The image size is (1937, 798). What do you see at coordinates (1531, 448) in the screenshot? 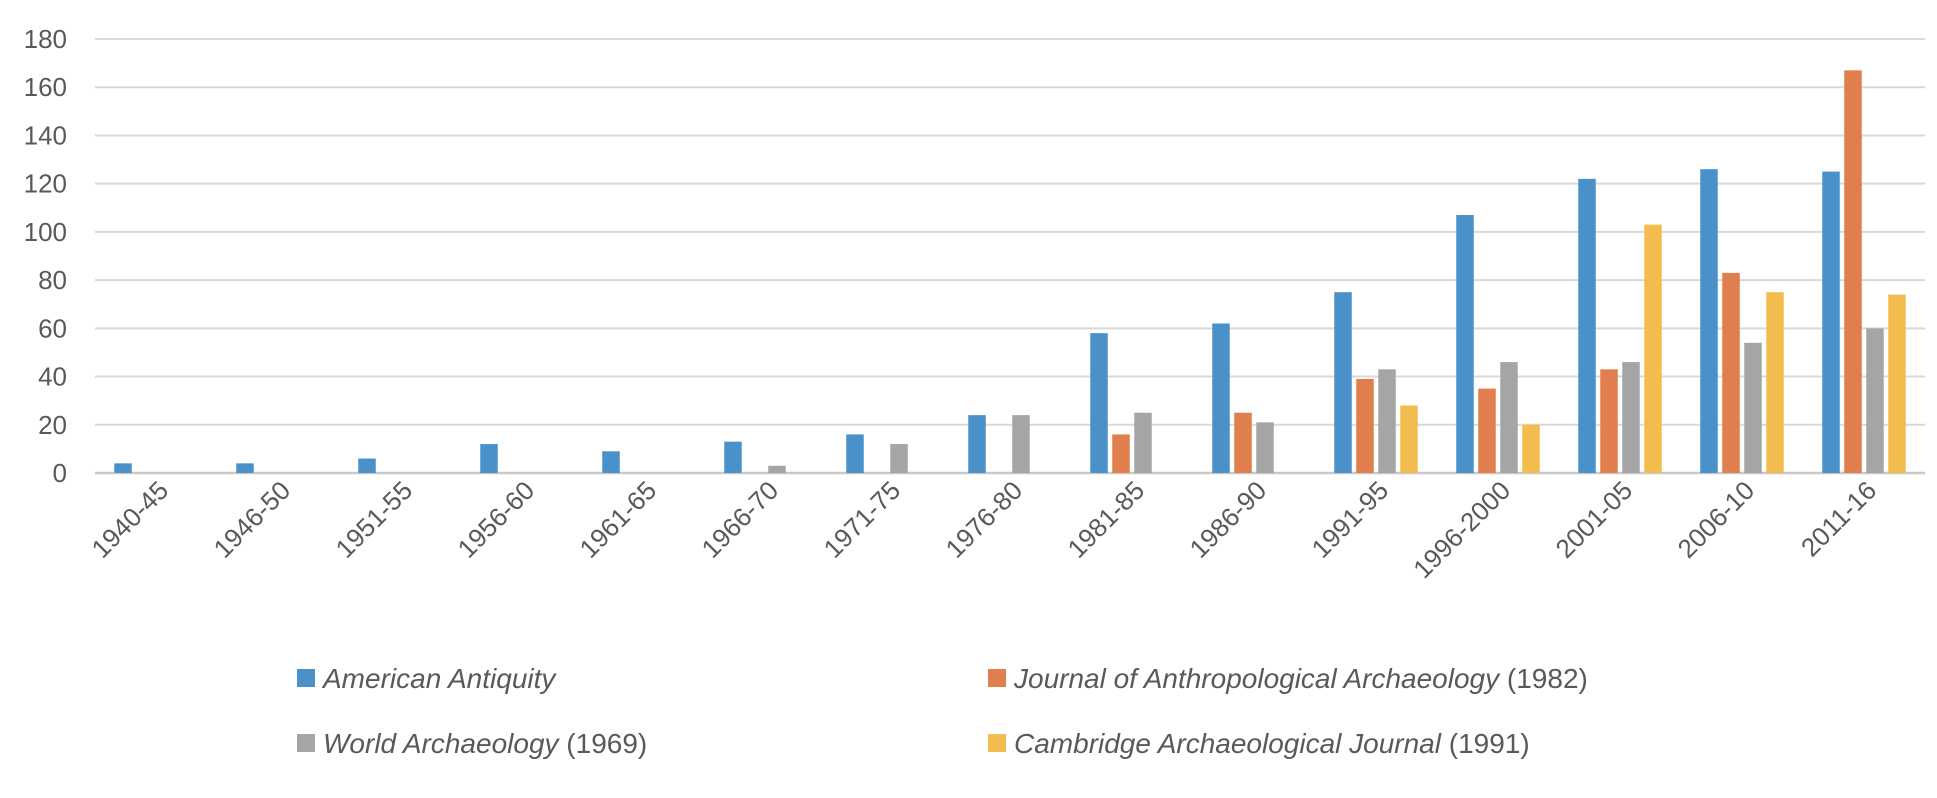
I see `bar-cambridge-archaeological-journal-1996-2000` at bounding box center [1531, 448].